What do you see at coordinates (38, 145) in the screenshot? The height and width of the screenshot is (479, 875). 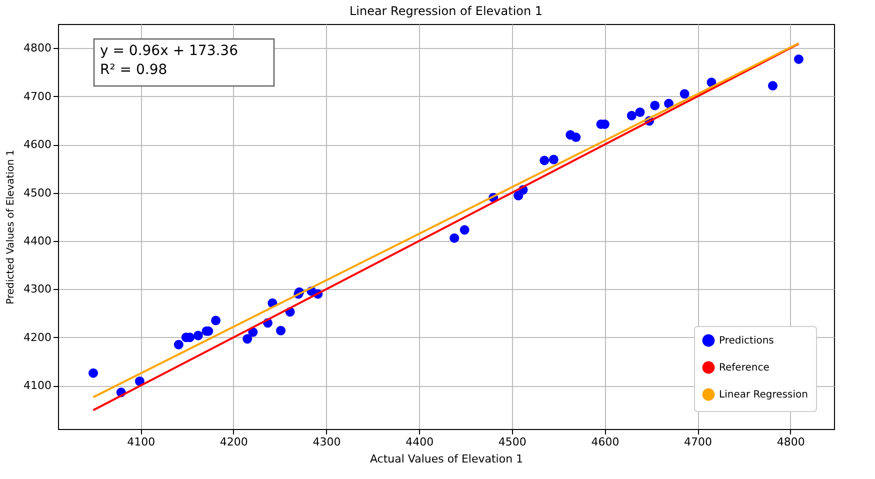 I see `y-tick-label: 4600` at bounding box center [38, 145].